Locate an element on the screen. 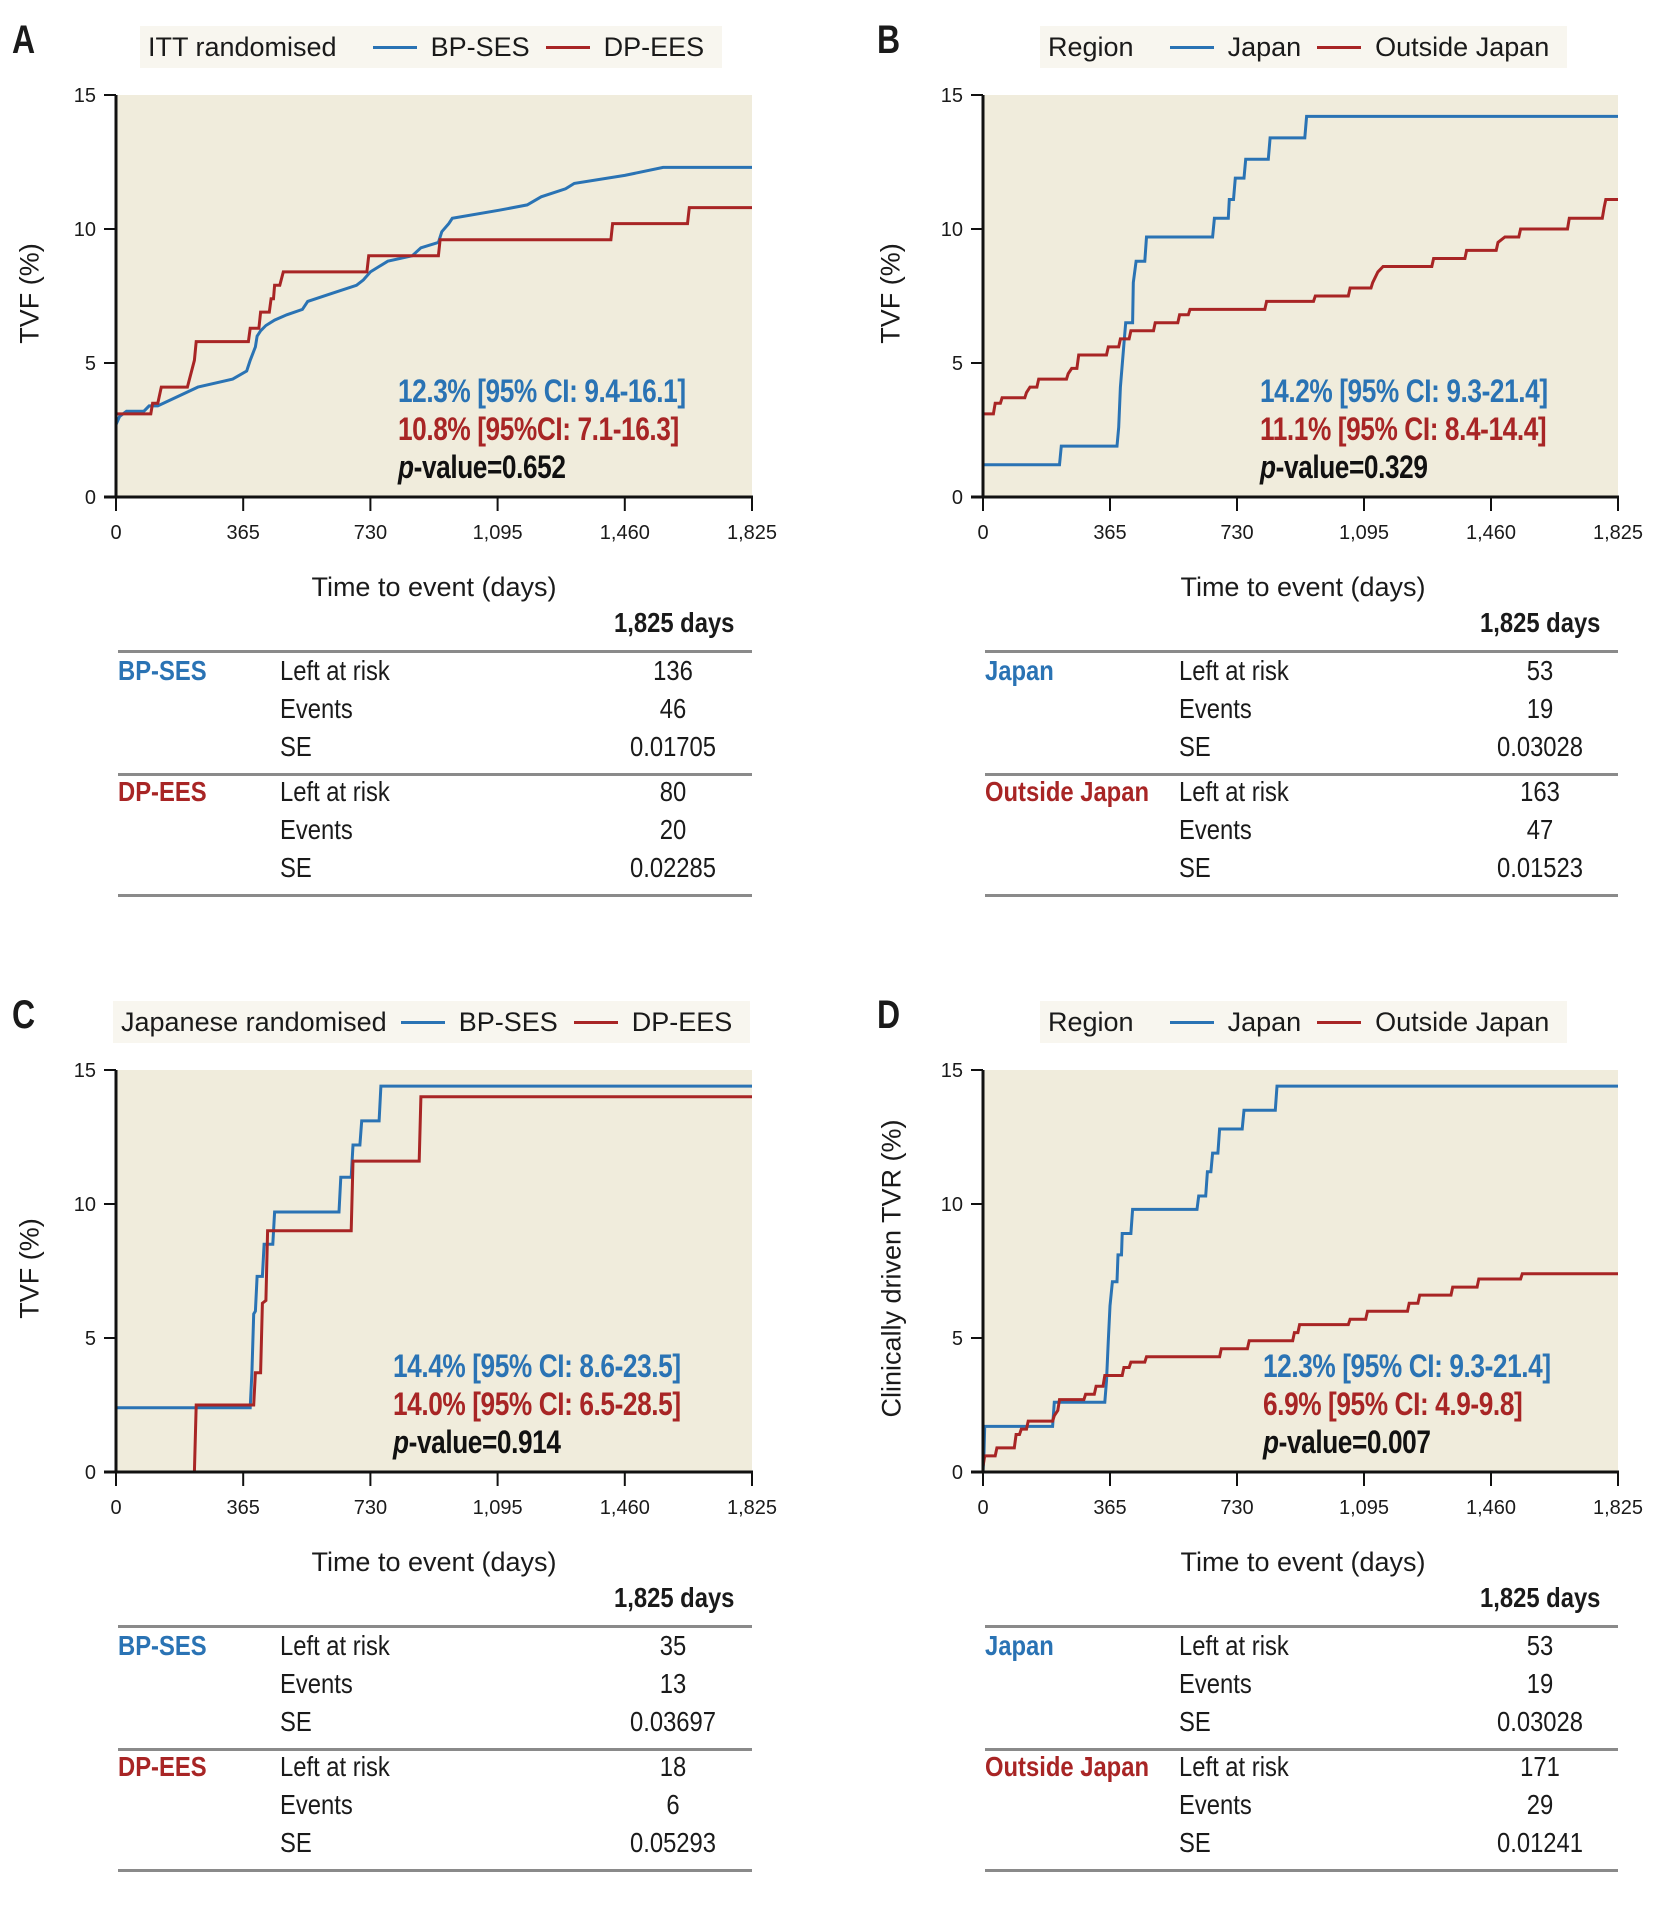 The image size is (1655, 1911). x-tick-label: 365 is located at coordinates (243, 533).